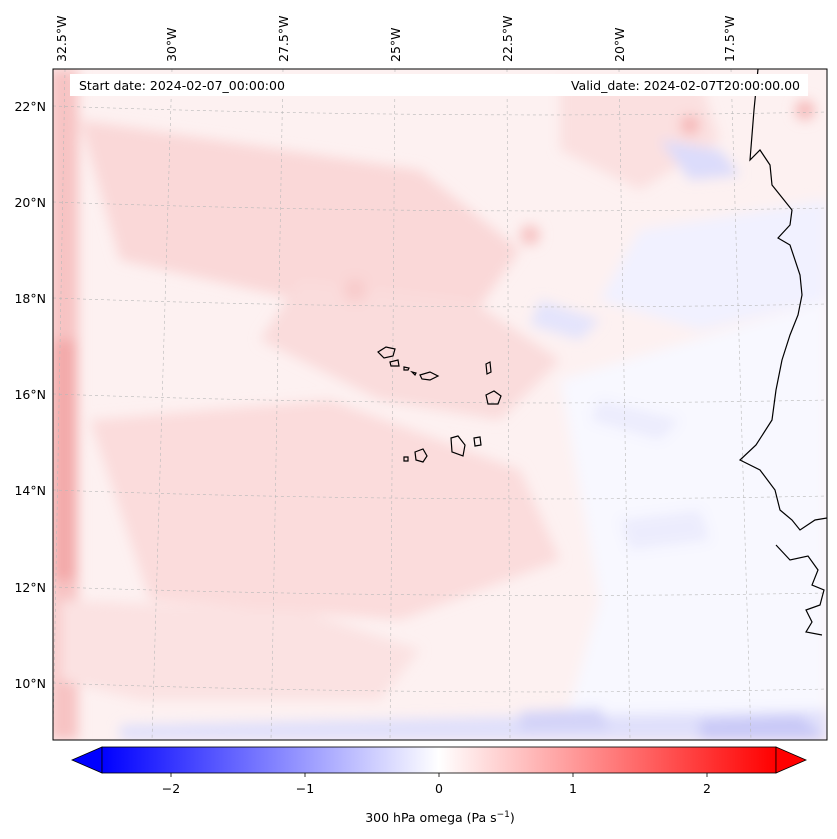 The width and height of the screenshot is (837, 839). Describe the element at coordinates (182, 85) in the screenshot. I see `start-date-text: Start date: 2024-02-07_00:00:00` at that location.